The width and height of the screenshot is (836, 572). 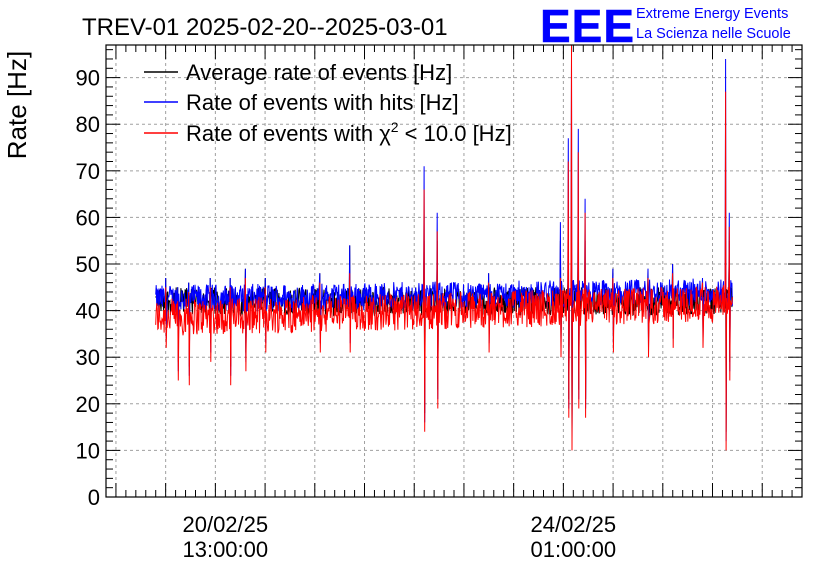 I want to click on x-tick-label-date: 24/02/25, so click(x=573, y=524).